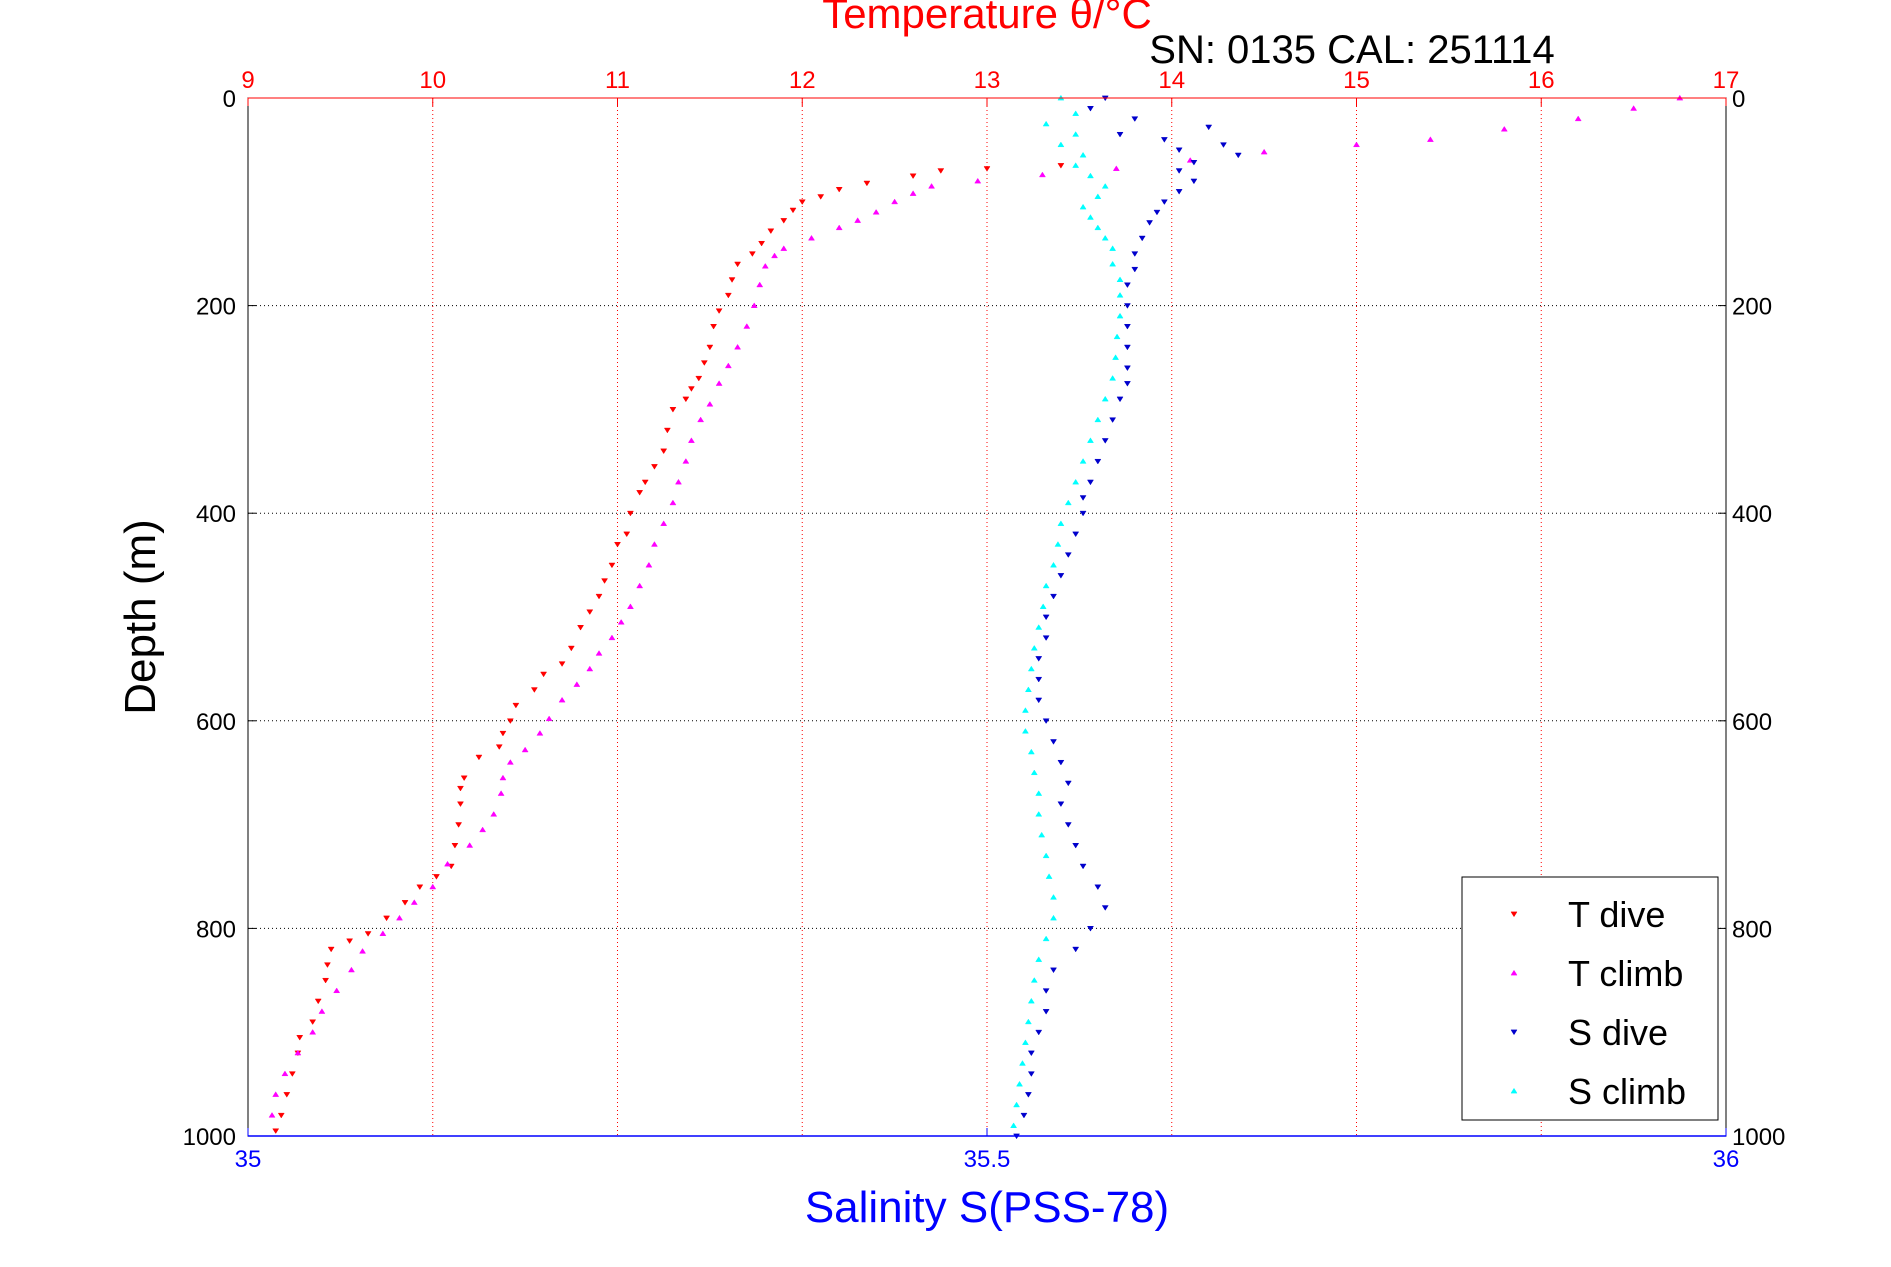 The height and width of the screenshot is (1267, 1891). What do you see at coordinates (1616, 914) in the screenshot?
I see `legend-label: T dive` at bounding box center [1616, 914].